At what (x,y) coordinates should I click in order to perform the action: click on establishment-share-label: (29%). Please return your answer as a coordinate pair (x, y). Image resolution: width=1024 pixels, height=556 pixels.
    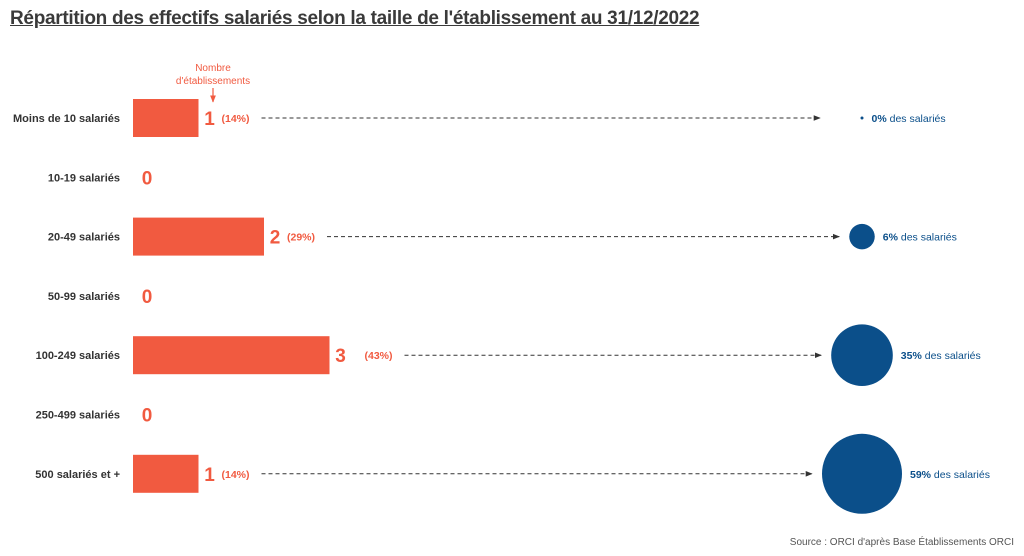
    Looking at the image, I should click on (301, 238).